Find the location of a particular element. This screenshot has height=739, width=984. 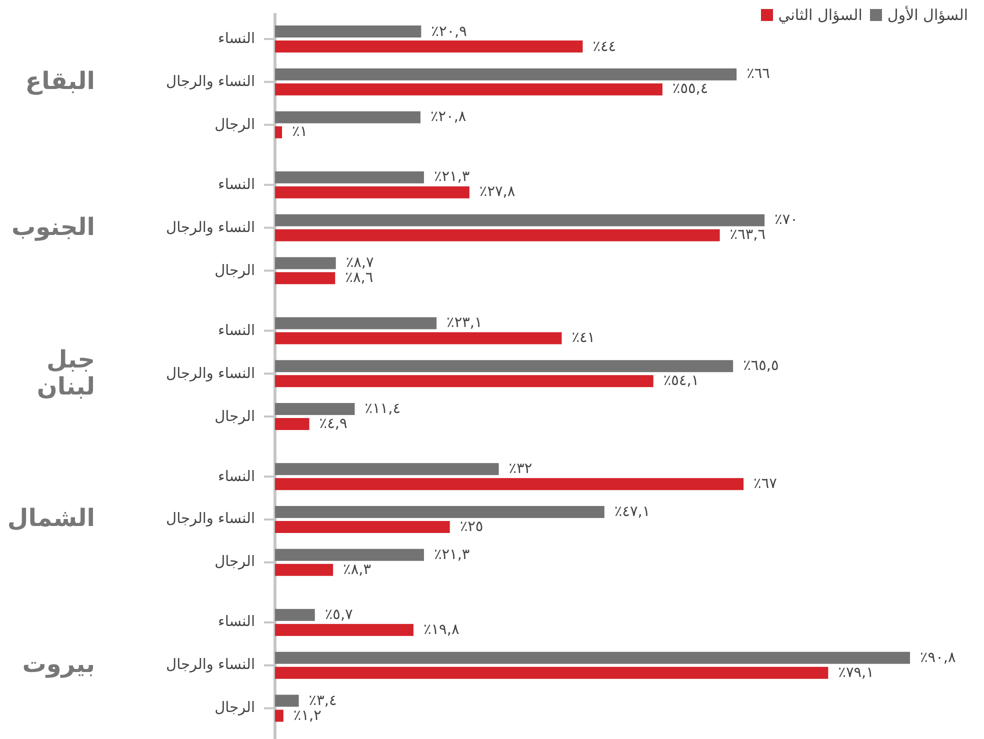

data-label: ٤١٪ is located at coordinates (584, 338).